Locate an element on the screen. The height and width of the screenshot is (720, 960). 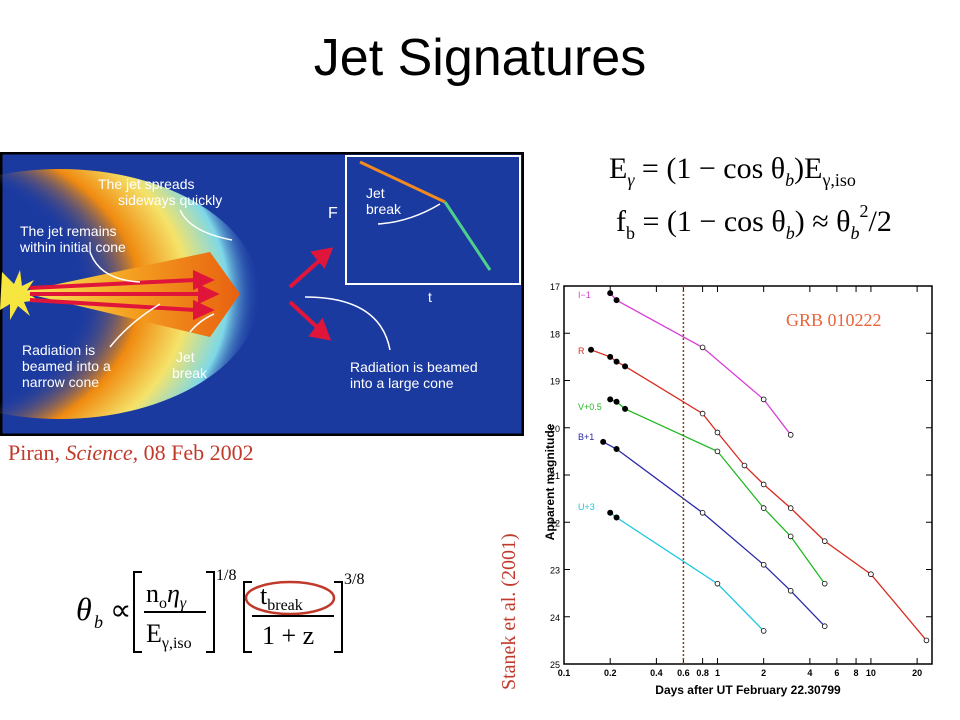
svg-text: into a large cone is located at coordinates (402, 383).